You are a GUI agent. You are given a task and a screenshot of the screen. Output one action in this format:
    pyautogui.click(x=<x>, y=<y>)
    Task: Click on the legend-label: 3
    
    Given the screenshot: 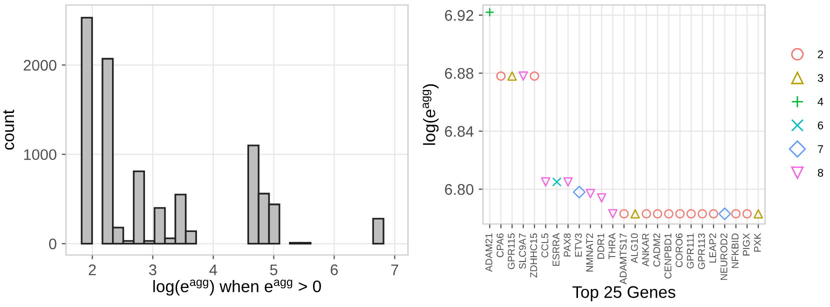 What is the action you would take?
    pyautogui.click(x=821, y=78)
    